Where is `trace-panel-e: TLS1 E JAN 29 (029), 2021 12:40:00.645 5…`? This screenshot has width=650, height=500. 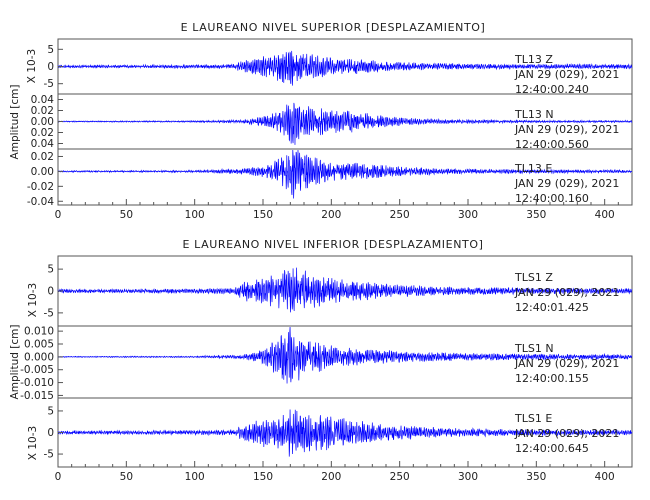
trace-panel-e: TLS1 E JAN 29 (029), 2021 12:40:00.645 5… is located at coordinates (338, 433).